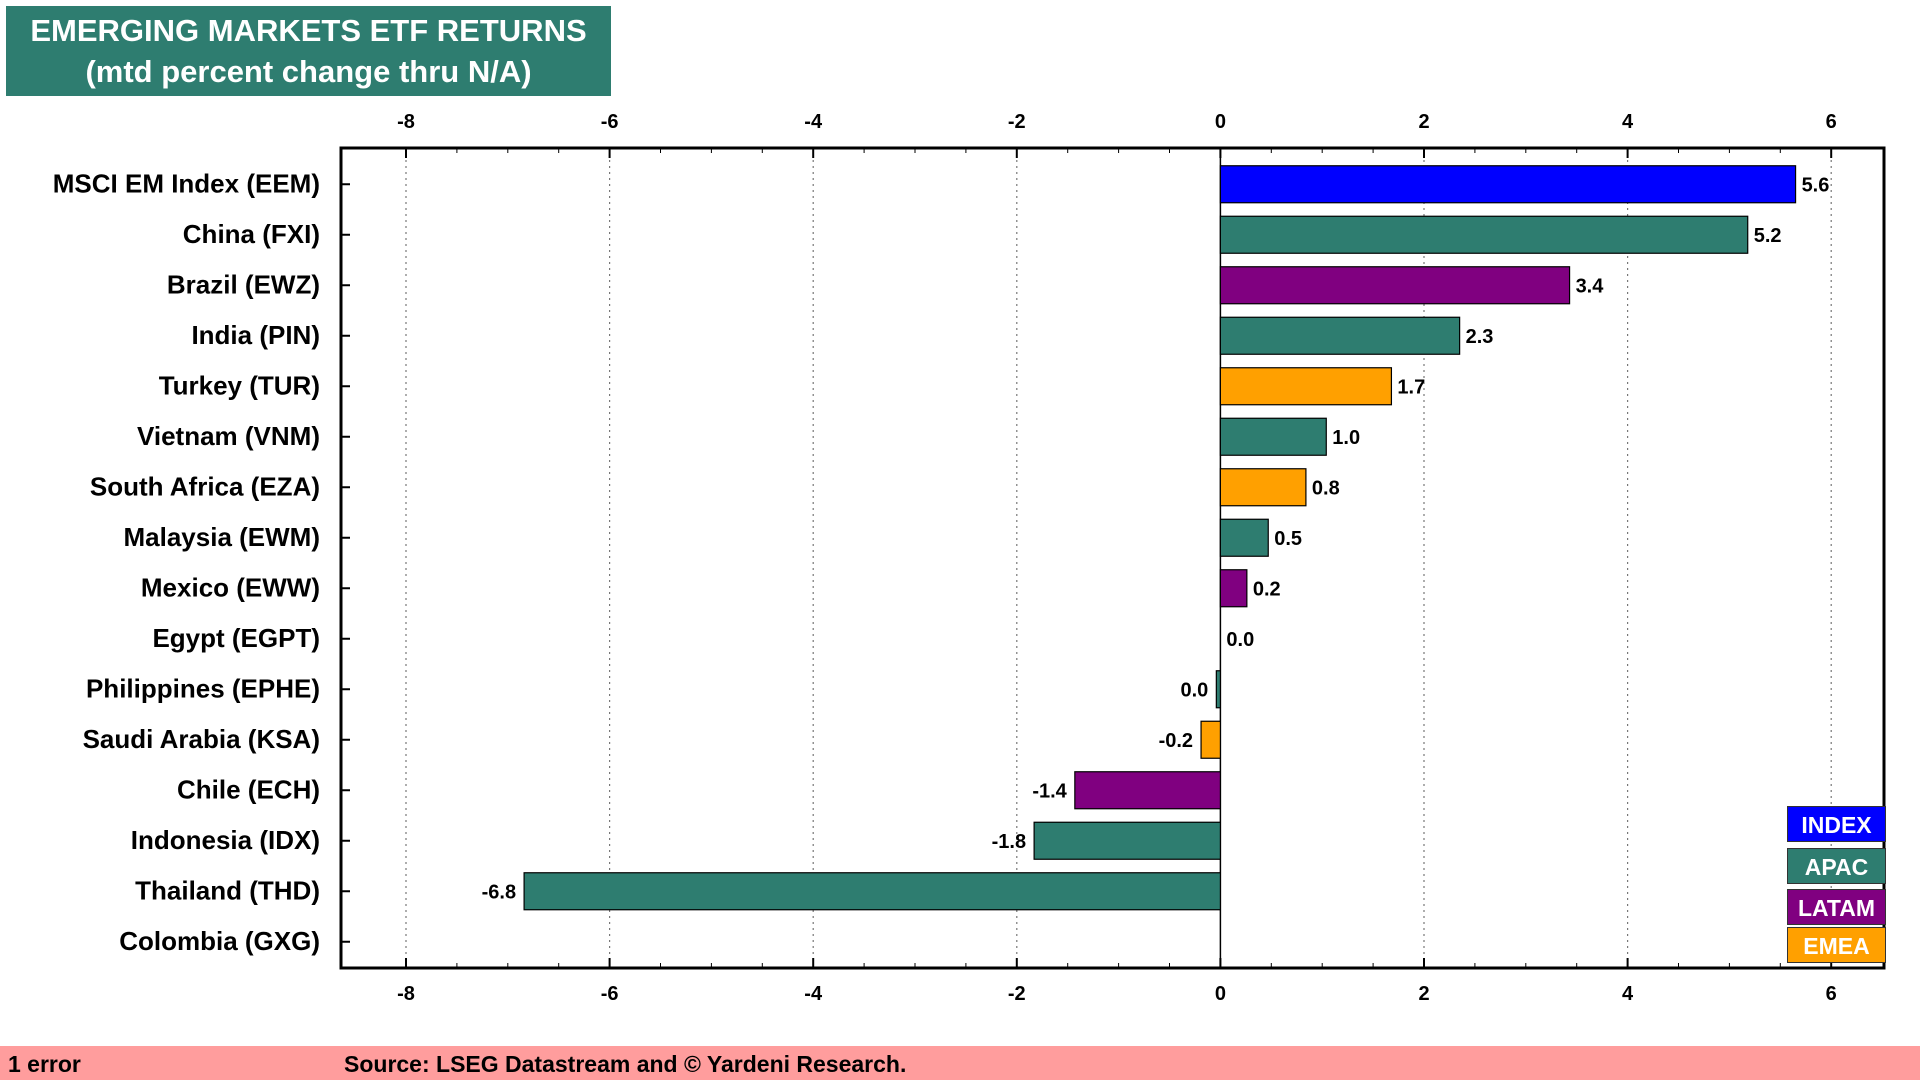  I want to click on category-label: Thailand (THD), so click(227, 890).